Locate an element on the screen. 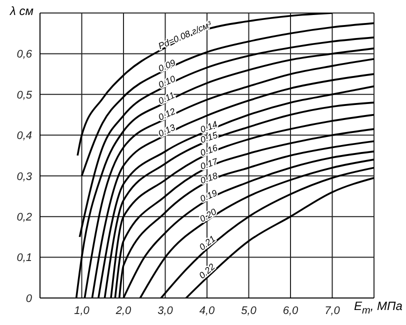 This screenshot has width=406, height=325. y-tick-label: 0,2 is located at coordinates (24, 217).